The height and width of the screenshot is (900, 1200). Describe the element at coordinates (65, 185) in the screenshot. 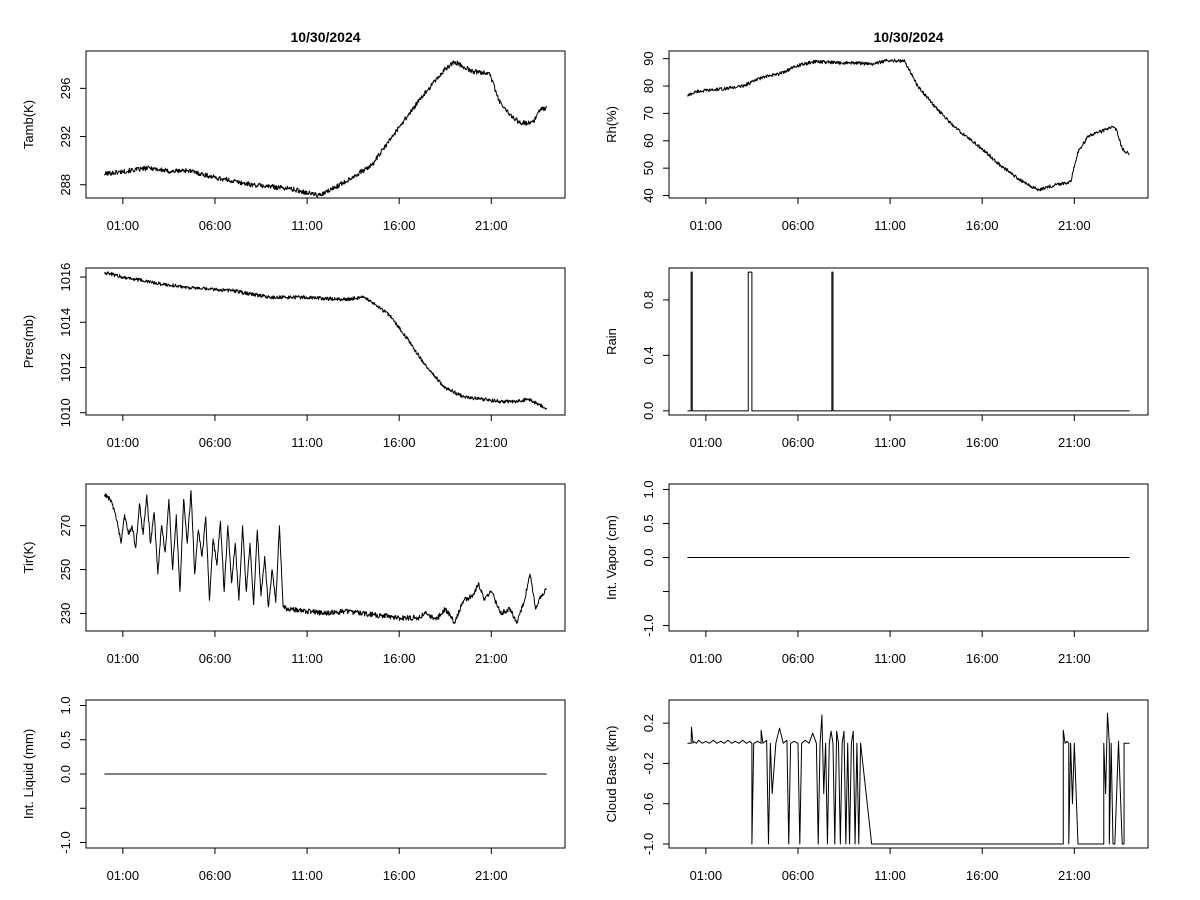

I see `y-tick-label: 288` at that location.